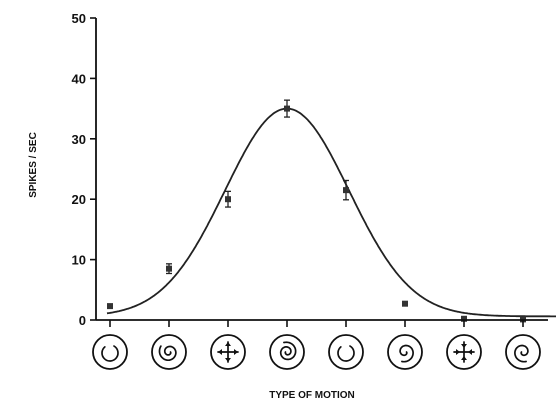 The image size is (556, 418). What do you see at coordinates (79, 18) in the screenshot?
I see `y-tick-label: 50` at bounding box center [79, 18].